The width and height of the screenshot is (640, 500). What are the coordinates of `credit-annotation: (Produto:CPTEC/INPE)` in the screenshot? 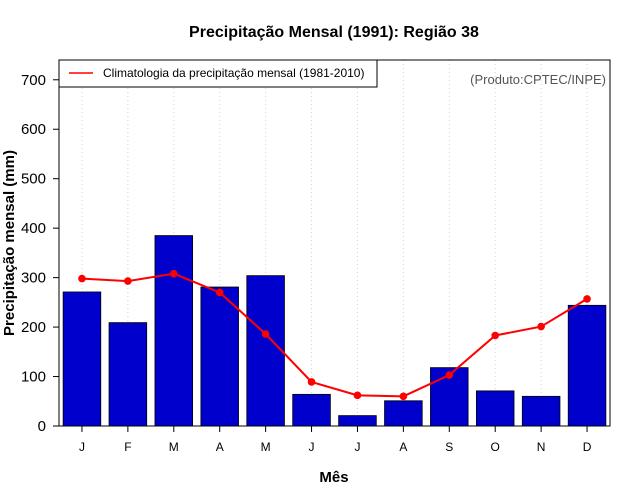 It's located at (538, 79).